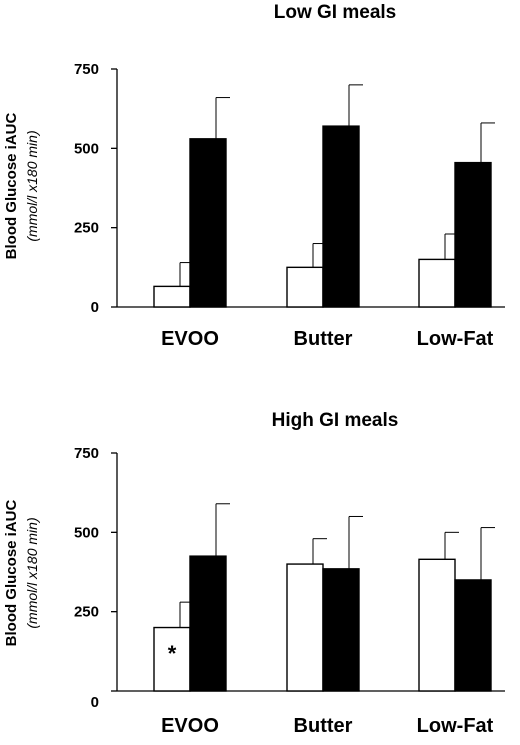  Describe the element at coordinates (172, 653) in the screenshot. I see `significance-marker: *` at that location.